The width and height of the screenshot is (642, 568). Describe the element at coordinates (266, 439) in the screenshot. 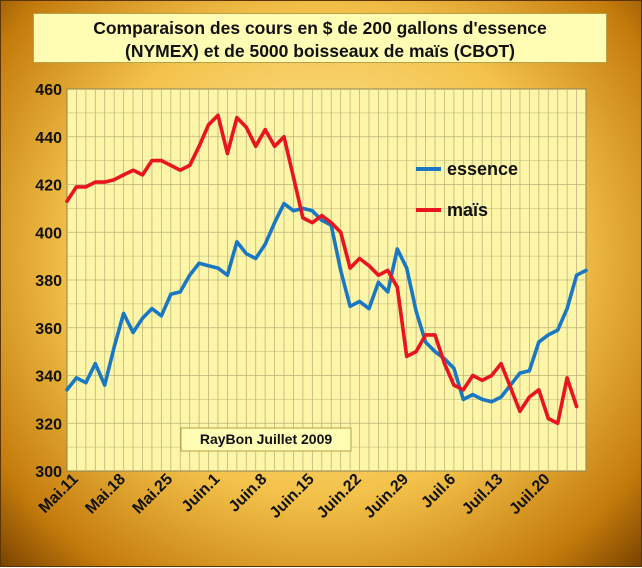

I see `annotation-text: RayBon Juillet 2009` at that location.